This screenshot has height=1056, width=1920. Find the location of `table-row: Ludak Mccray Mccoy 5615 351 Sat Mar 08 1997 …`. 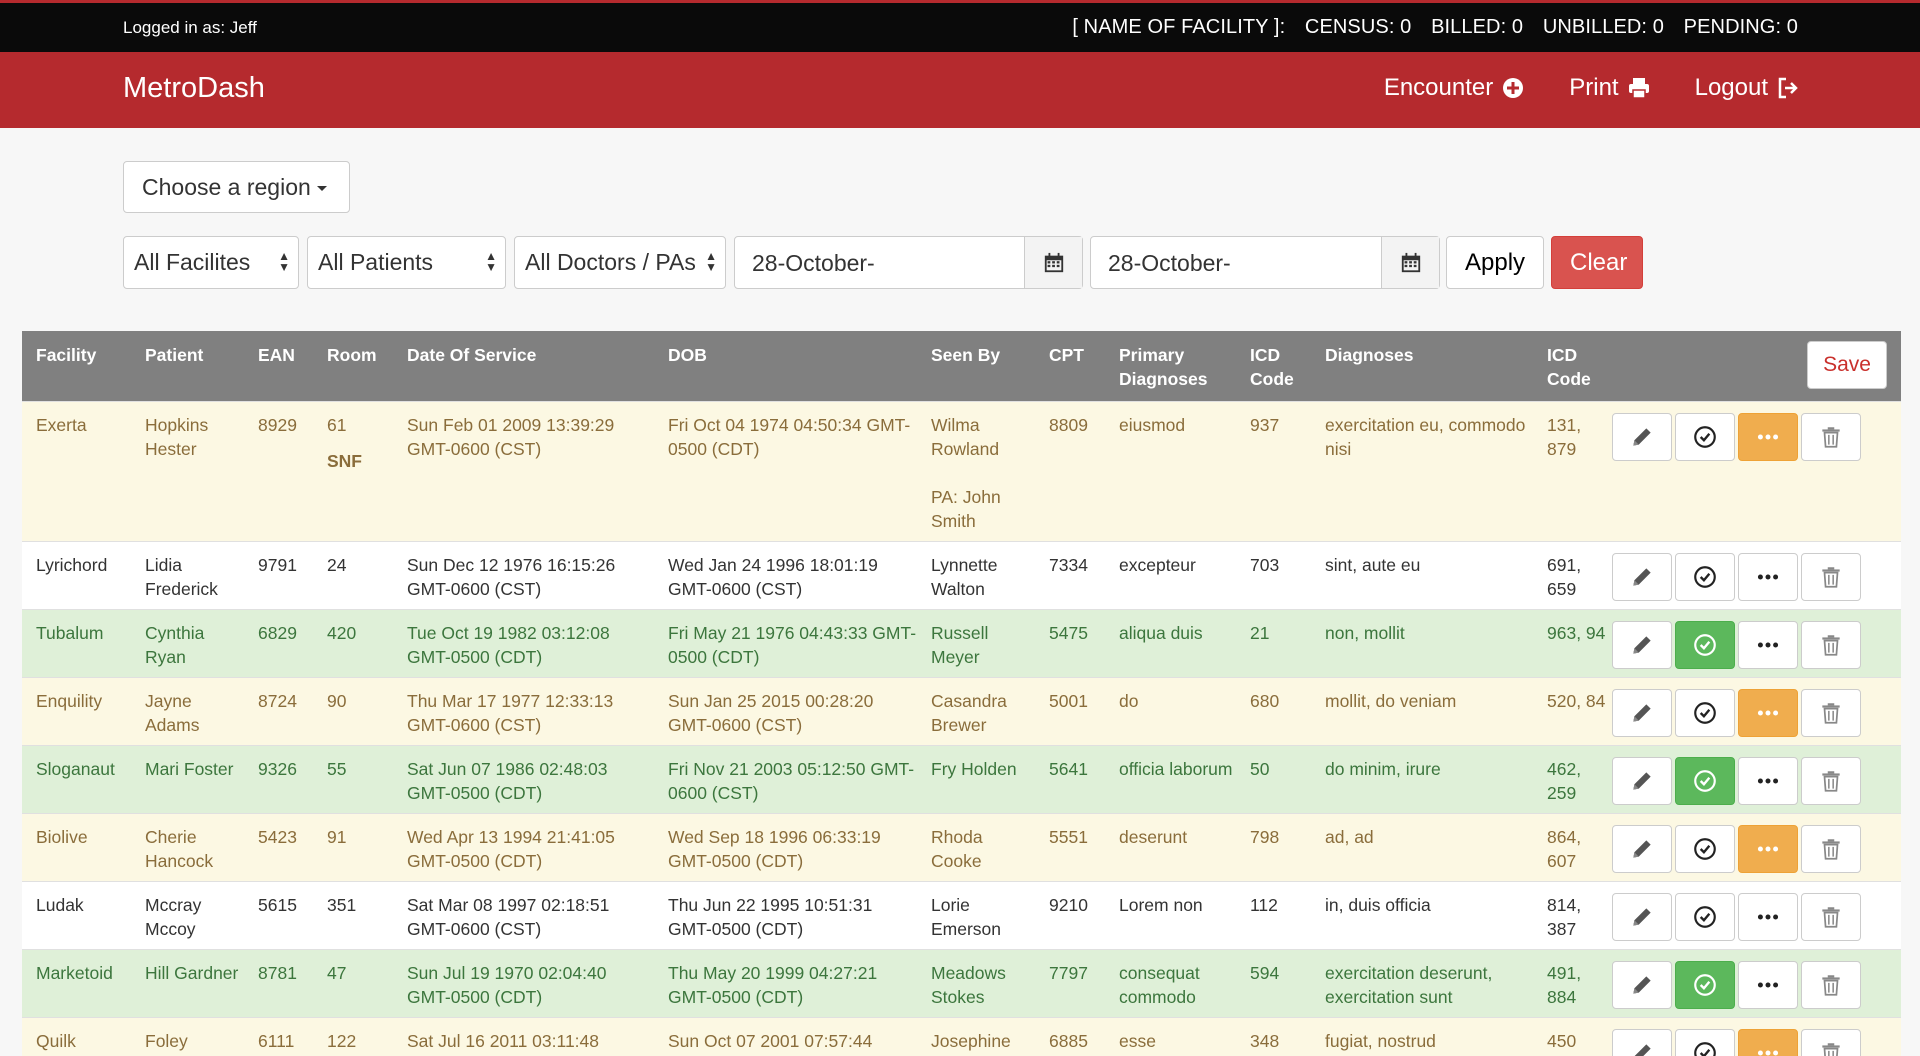

table-row: Ludak Mccray Mccoy 5615 351 Sat Mar 08 1997 … is located at coordinates (961, 915).